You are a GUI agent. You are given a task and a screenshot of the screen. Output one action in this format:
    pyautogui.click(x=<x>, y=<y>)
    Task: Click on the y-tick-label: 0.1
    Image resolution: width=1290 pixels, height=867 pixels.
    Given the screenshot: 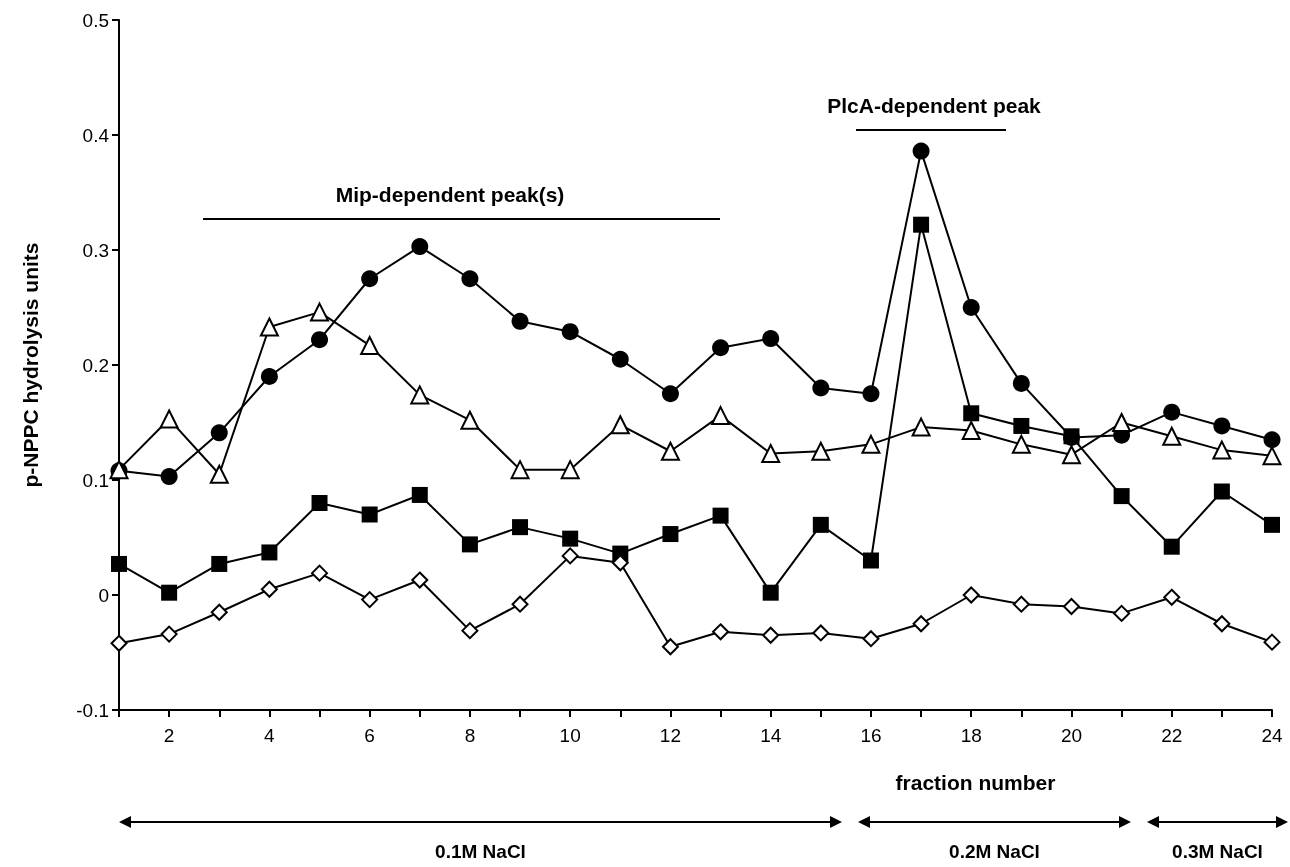 What is the action you would take?
    pyautogui.click(x=95, y=480)
    